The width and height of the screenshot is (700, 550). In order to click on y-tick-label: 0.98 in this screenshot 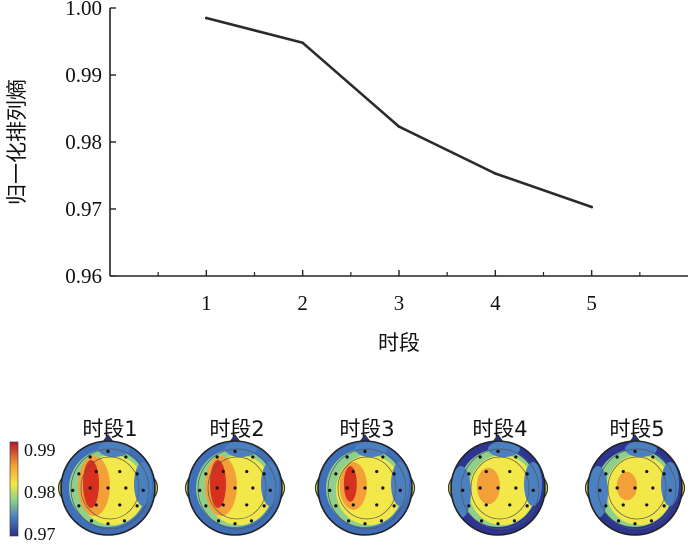, I will do `click(83, 142)`.